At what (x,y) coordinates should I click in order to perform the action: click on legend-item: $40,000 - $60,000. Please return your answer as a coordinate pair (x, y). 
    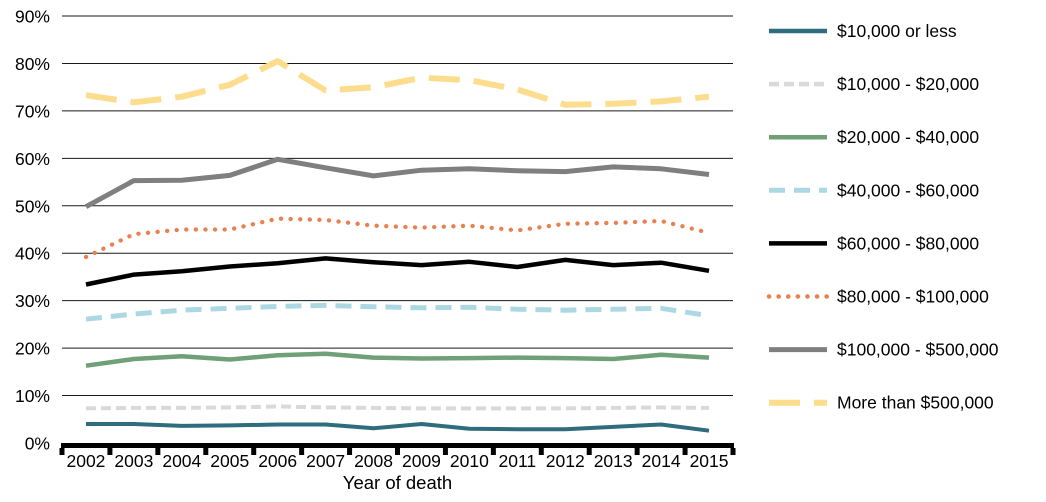
    Looking at the image, I should click on (874, 190).